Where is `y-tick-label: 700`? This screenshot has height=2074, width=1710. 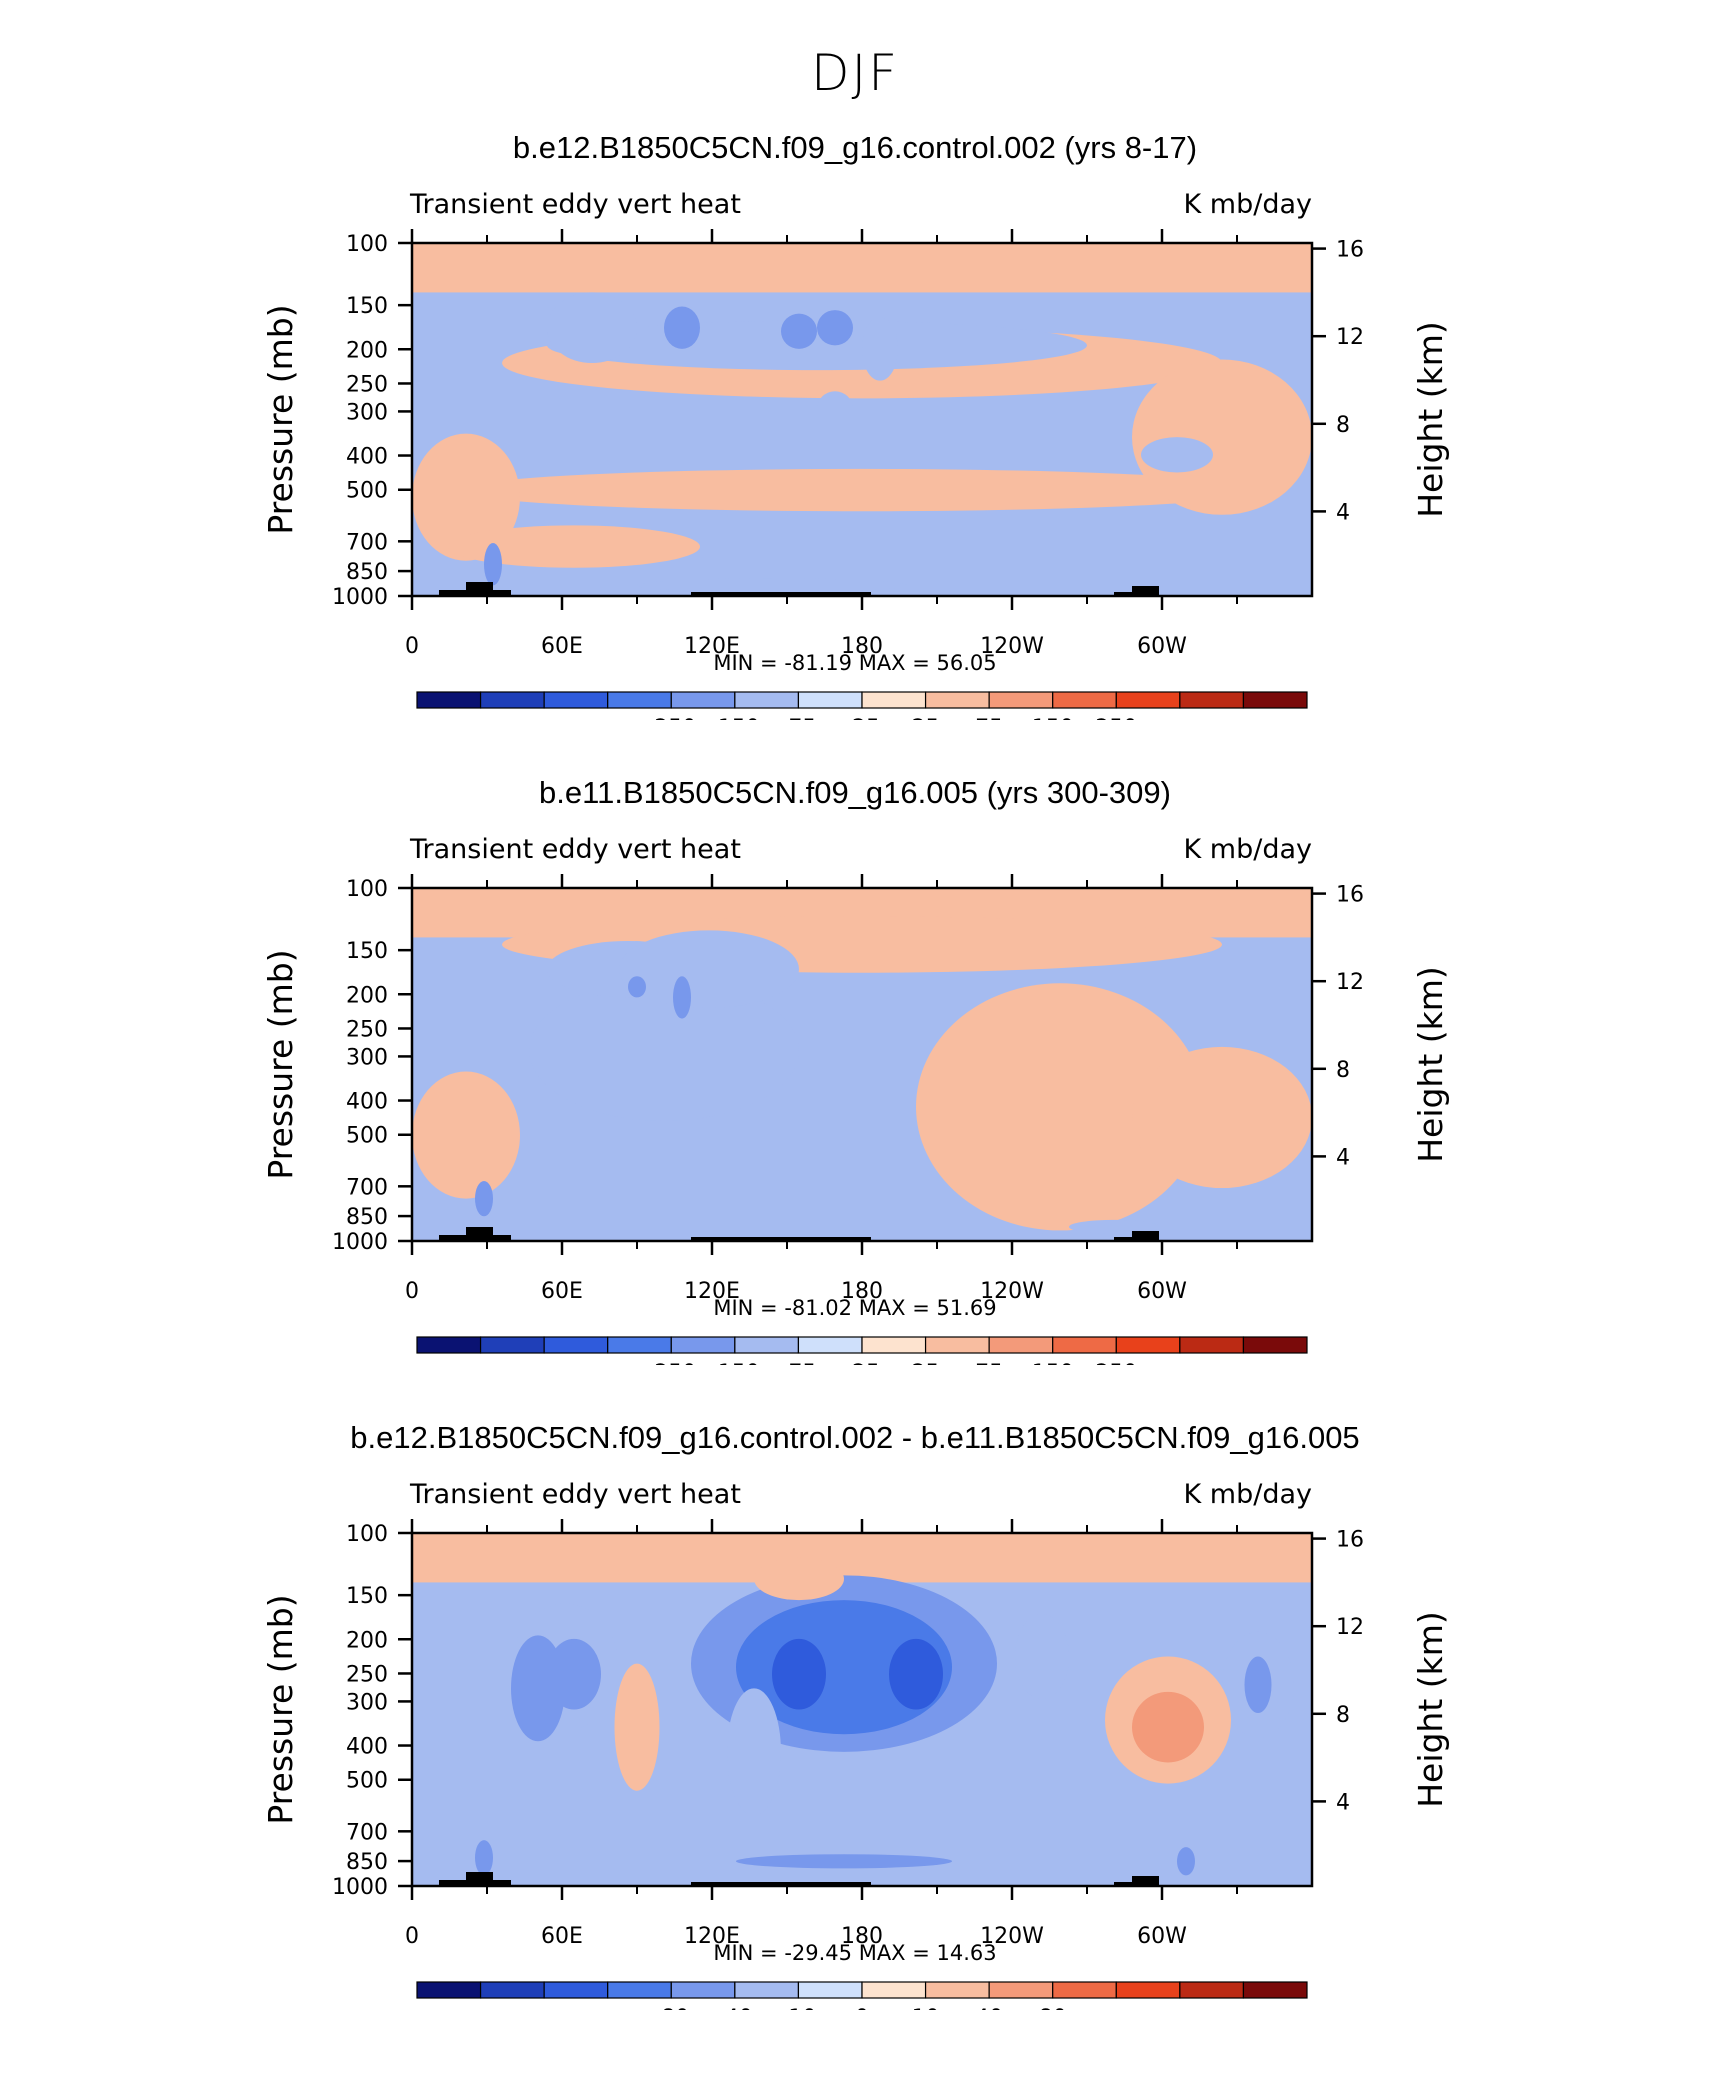 y-tick-label: 700 is located at coordinates (367, 542).